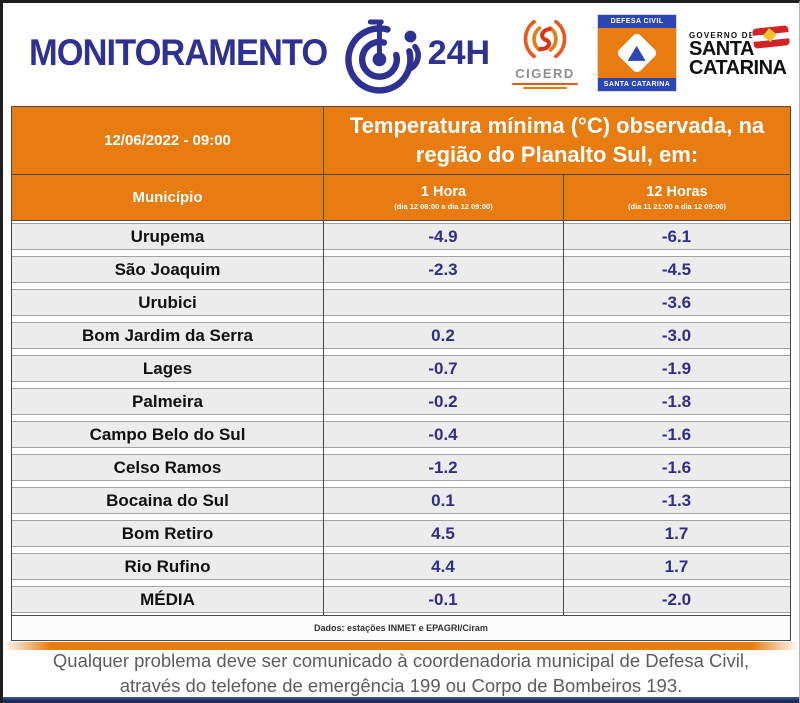 The width and height of the screenshot is (800, 703). I want to click on municipio-cell: Lages, so click(167, 368).